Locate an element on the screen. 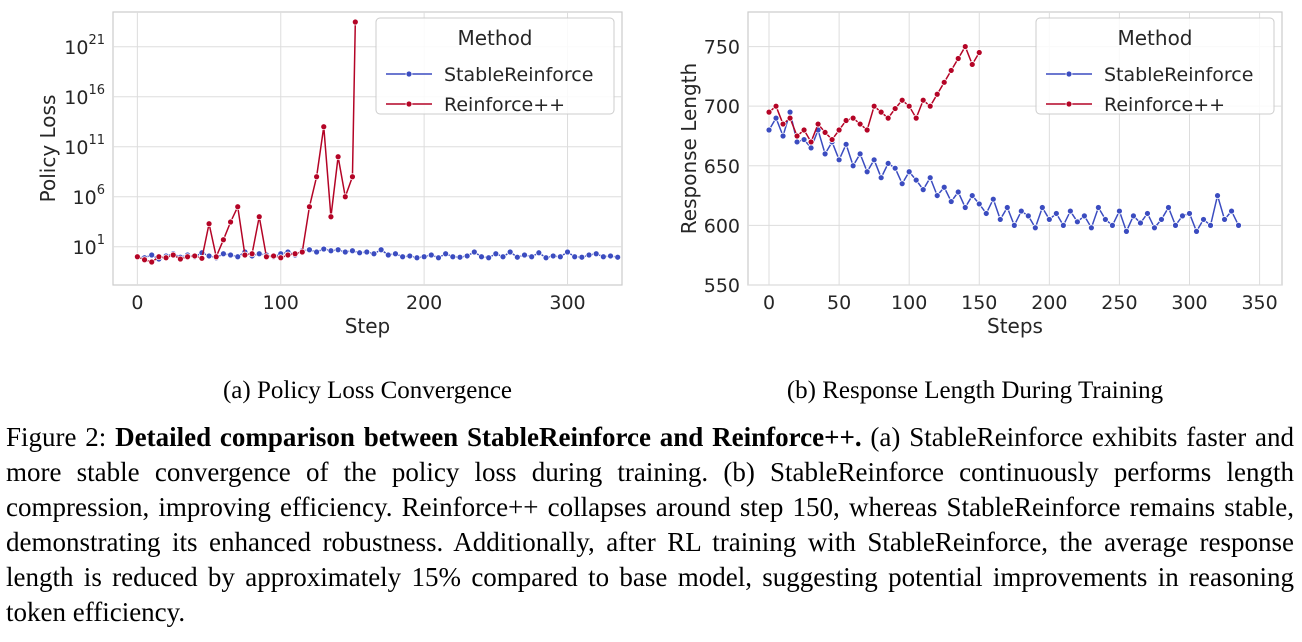 Image resolution: width=1302 pixels, height=642 pixels. x-tick-label: 50 is located at coordinates (839, 303).